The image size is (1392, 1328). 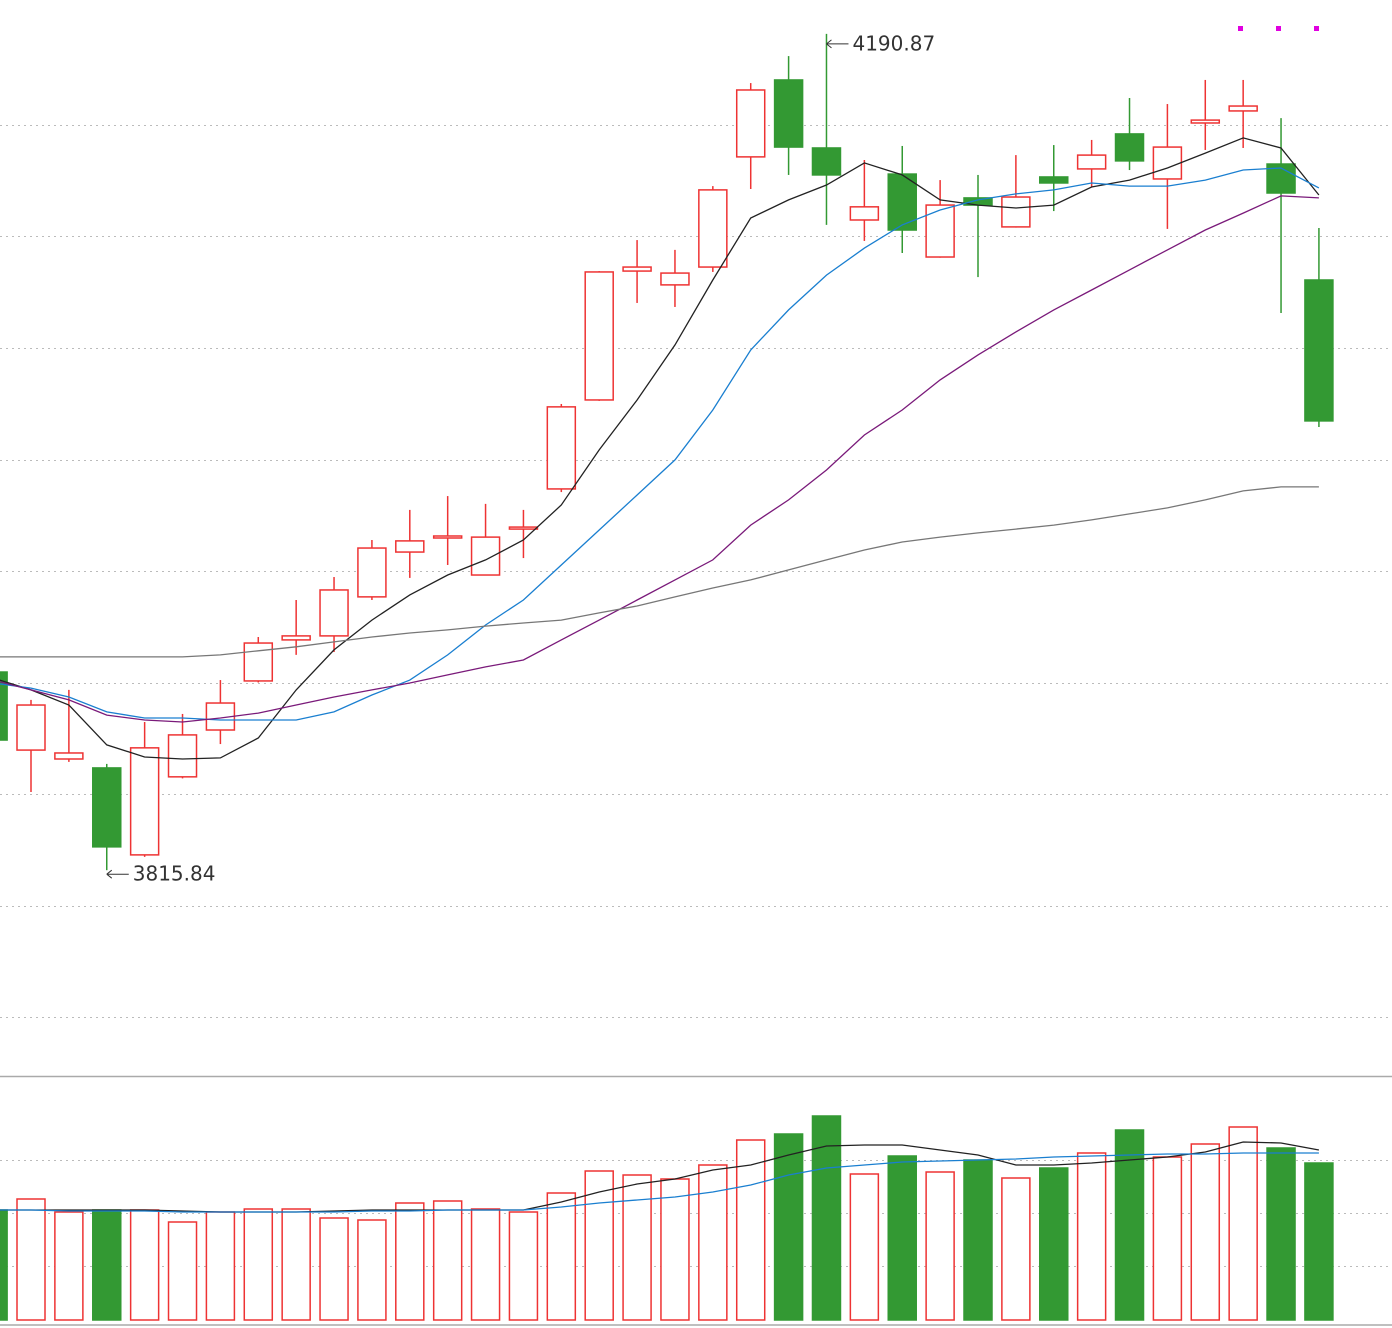 What do you see at coordinates (893, 43) in the screenshot?
I see `annotation-label: 4190.87` at bounding box center [893, 43].